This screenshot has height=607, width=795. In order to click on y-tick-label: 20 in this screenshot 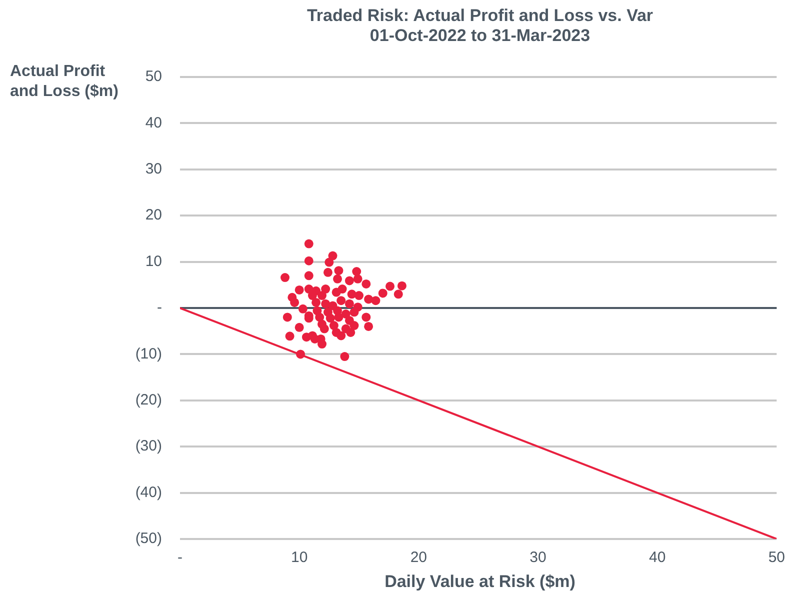, I will do `click(153, 215)`.